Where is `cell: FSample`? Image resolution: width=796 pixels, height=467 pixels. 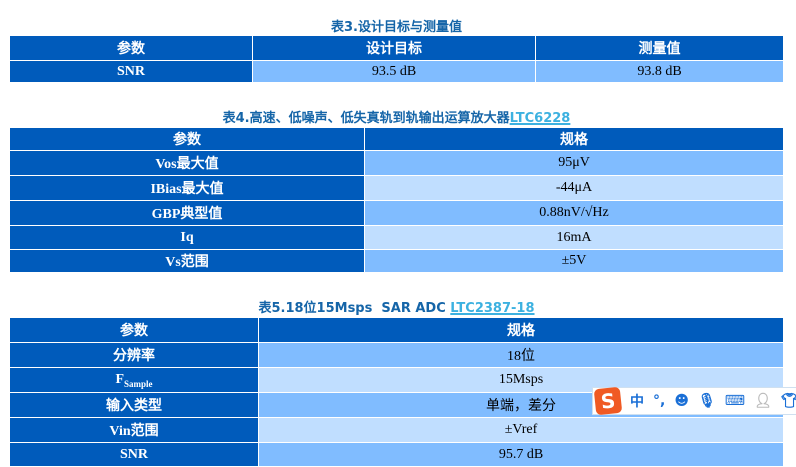
cell: FSample is located at coordinates (134, 380).